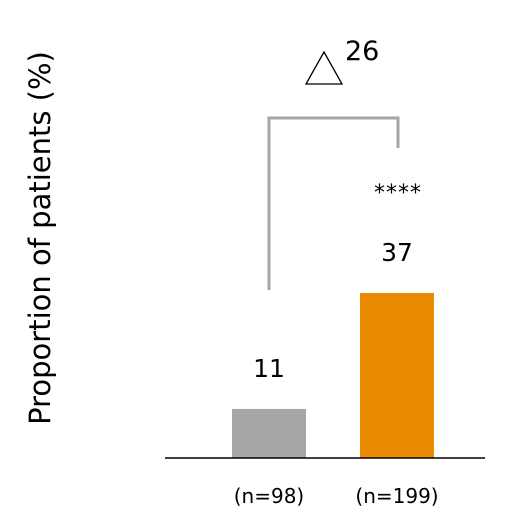 This screenshot has width=518, height=517. Describe the element at coordinates (40, 238) in the screenshot. I see `y-axis-label: Proportion of patients (%)` at that location.